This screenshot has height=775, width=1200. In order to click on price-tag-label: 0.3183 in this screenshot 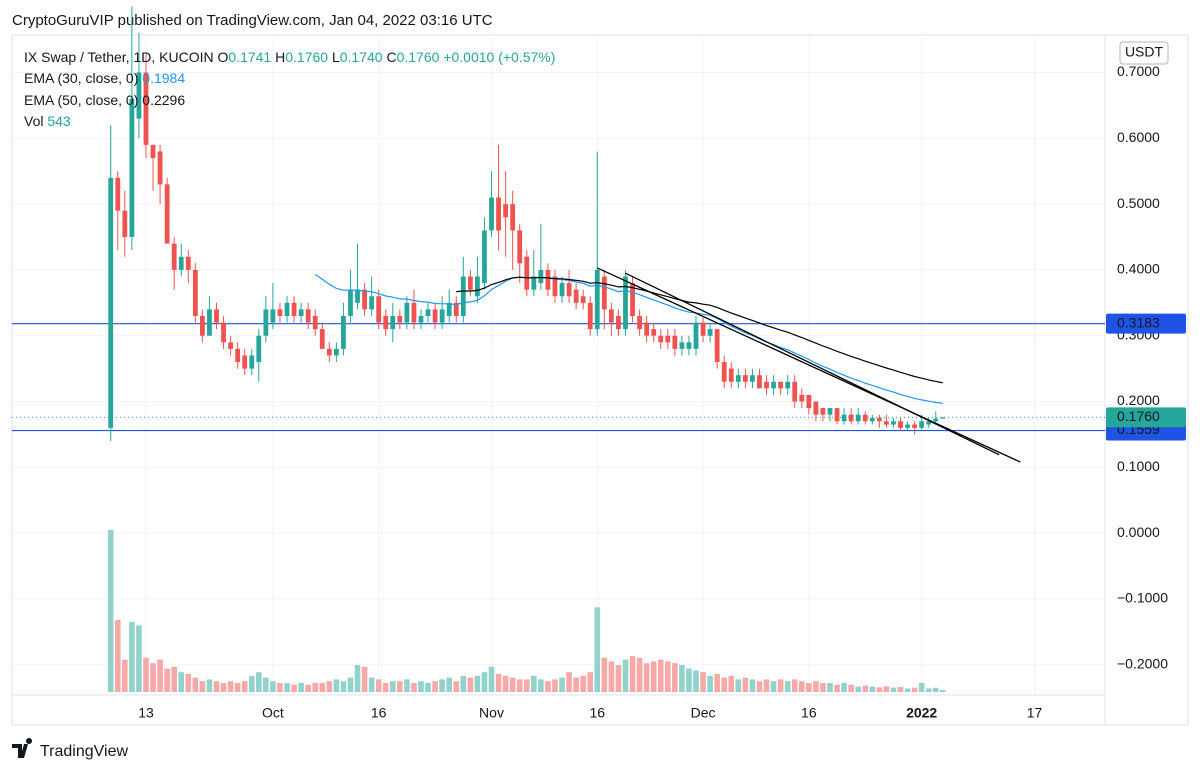, I will do `click(1138, 322)`.